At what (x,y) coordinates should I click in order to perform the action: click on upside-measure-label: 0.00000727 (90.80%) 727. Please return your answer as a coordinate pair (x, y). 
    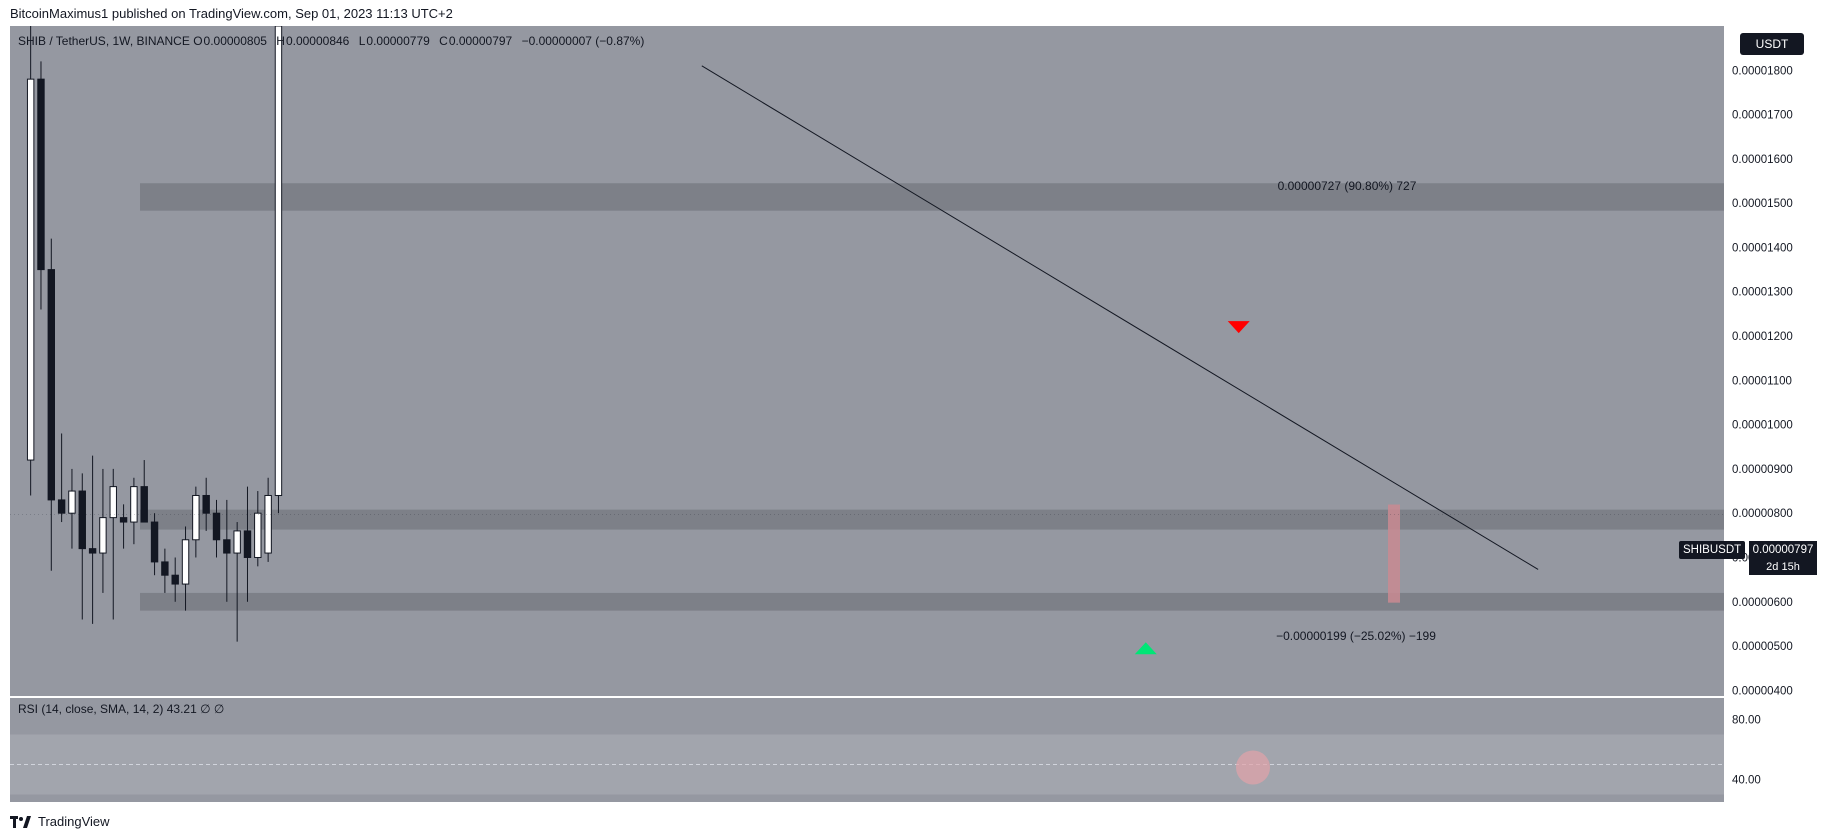
    Looking at the image, I should click on (1347, 186).